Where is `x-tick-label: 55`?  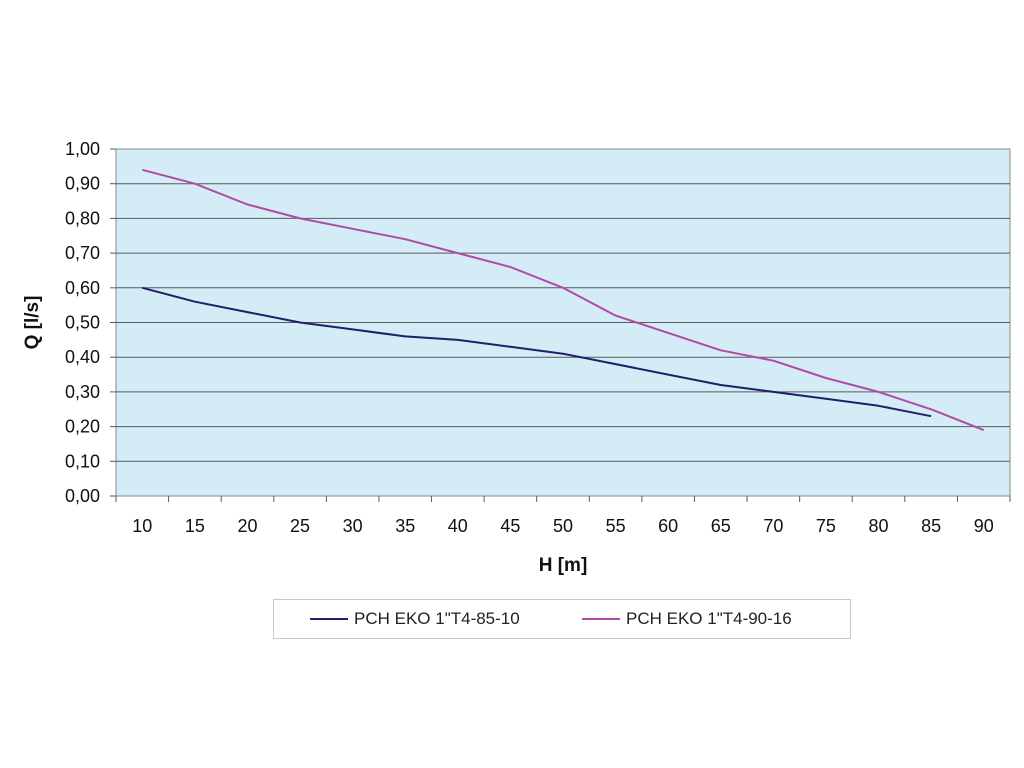 x-tick-label: 55 is located at coordinates (616, 526).